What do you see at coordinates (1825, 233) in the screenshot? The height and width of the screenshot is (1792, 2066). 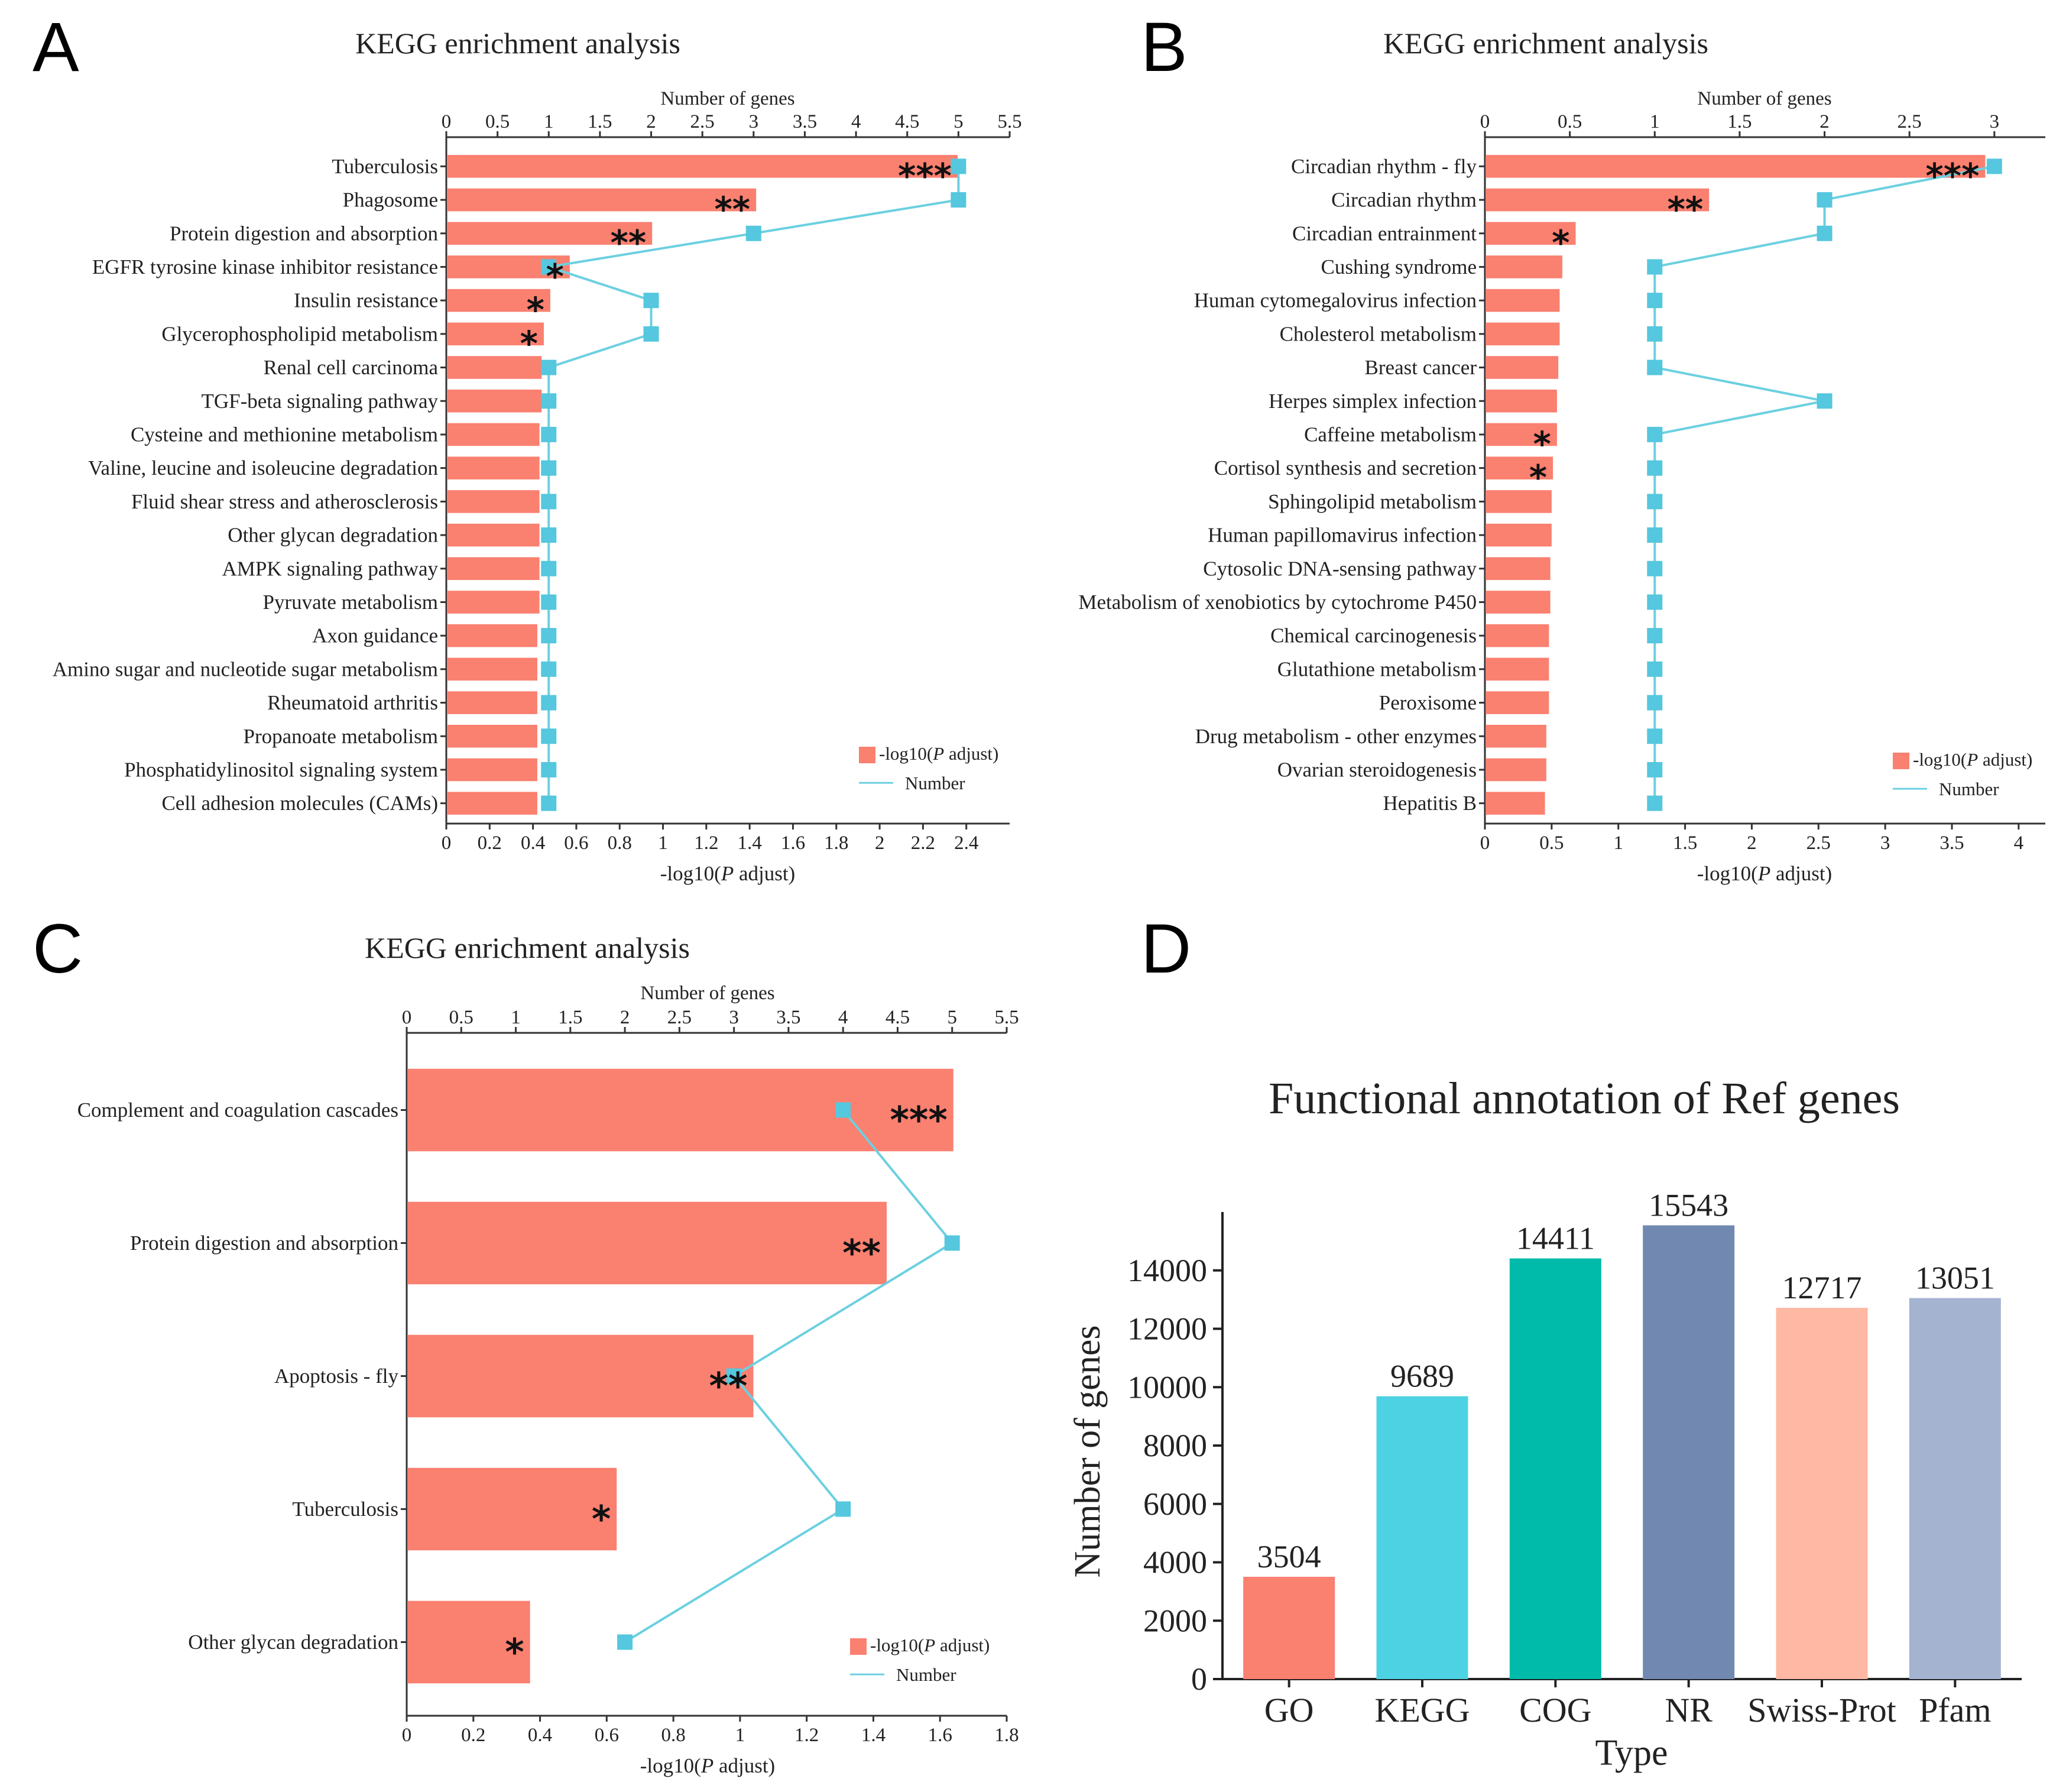 I see `number-marker-circadian-entrainment` at bounding box center [1825, 233].